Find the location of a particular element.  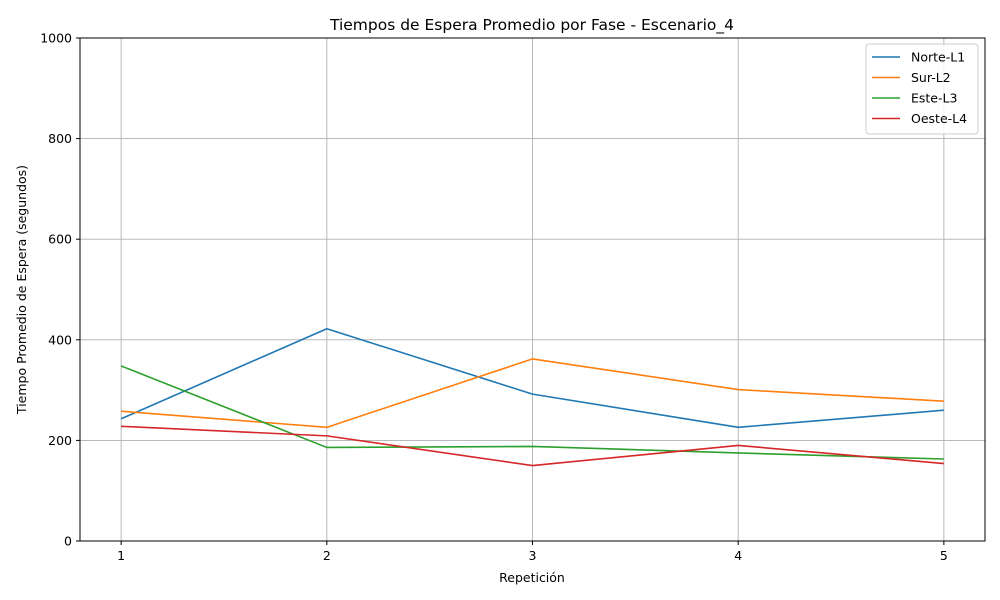

legend-frame is located at coordinates (922, 89).